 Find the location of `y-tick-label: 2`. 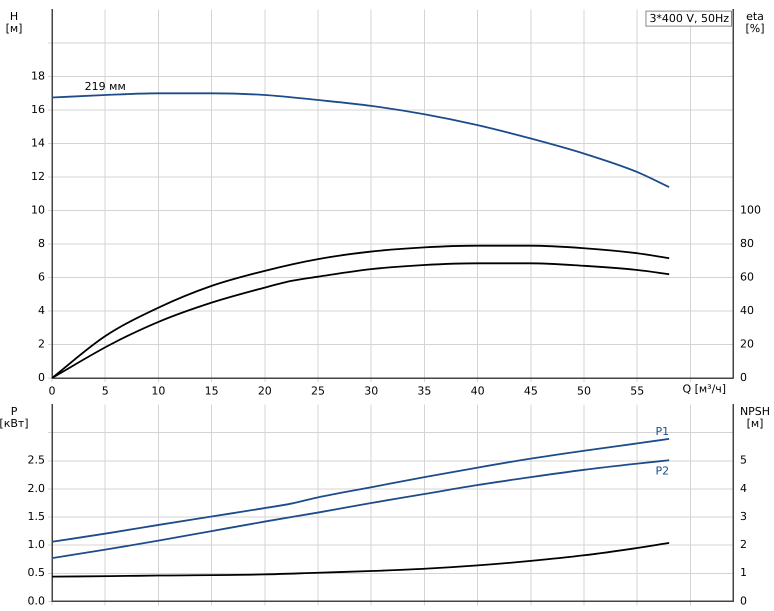

y-tick-label: 2 is located at coordinates (41, 343).